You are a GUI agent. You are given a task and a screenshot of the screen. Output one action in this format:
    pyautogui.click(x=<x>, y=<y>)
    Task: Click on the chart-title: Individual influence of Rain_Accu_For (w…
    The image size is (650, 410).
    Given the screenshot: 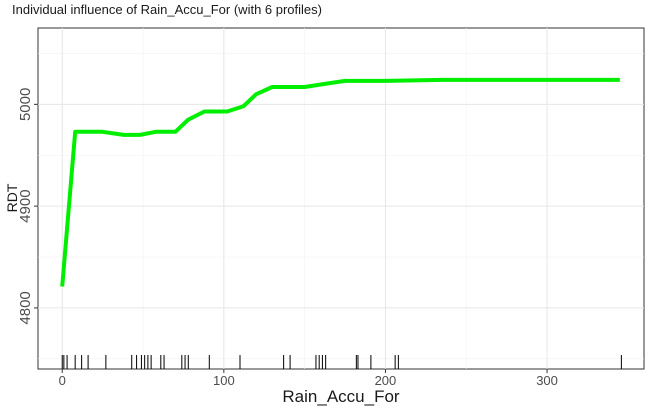 What is the action you would take?
    pyautogui.click(x=167, y=9)
    